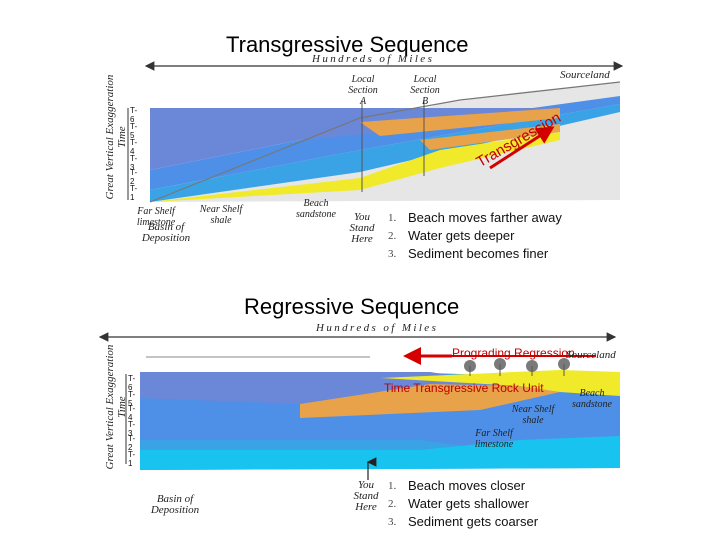 This screenshot has width=720, height=540. What do you see at coordinates (122, 407) in the screenshot?
I see `axis-line-2-bottom: Time` at bounding box center [122, 407].